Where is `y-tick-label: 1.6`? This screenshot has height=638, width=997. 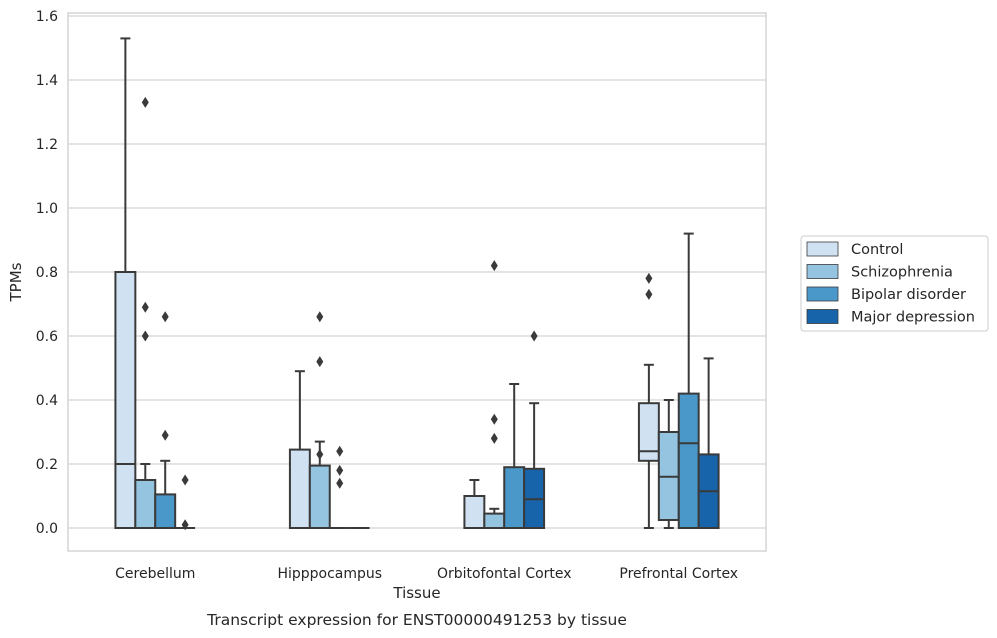 y-tick-label: 1.6 is located at coordinates (47, 17).